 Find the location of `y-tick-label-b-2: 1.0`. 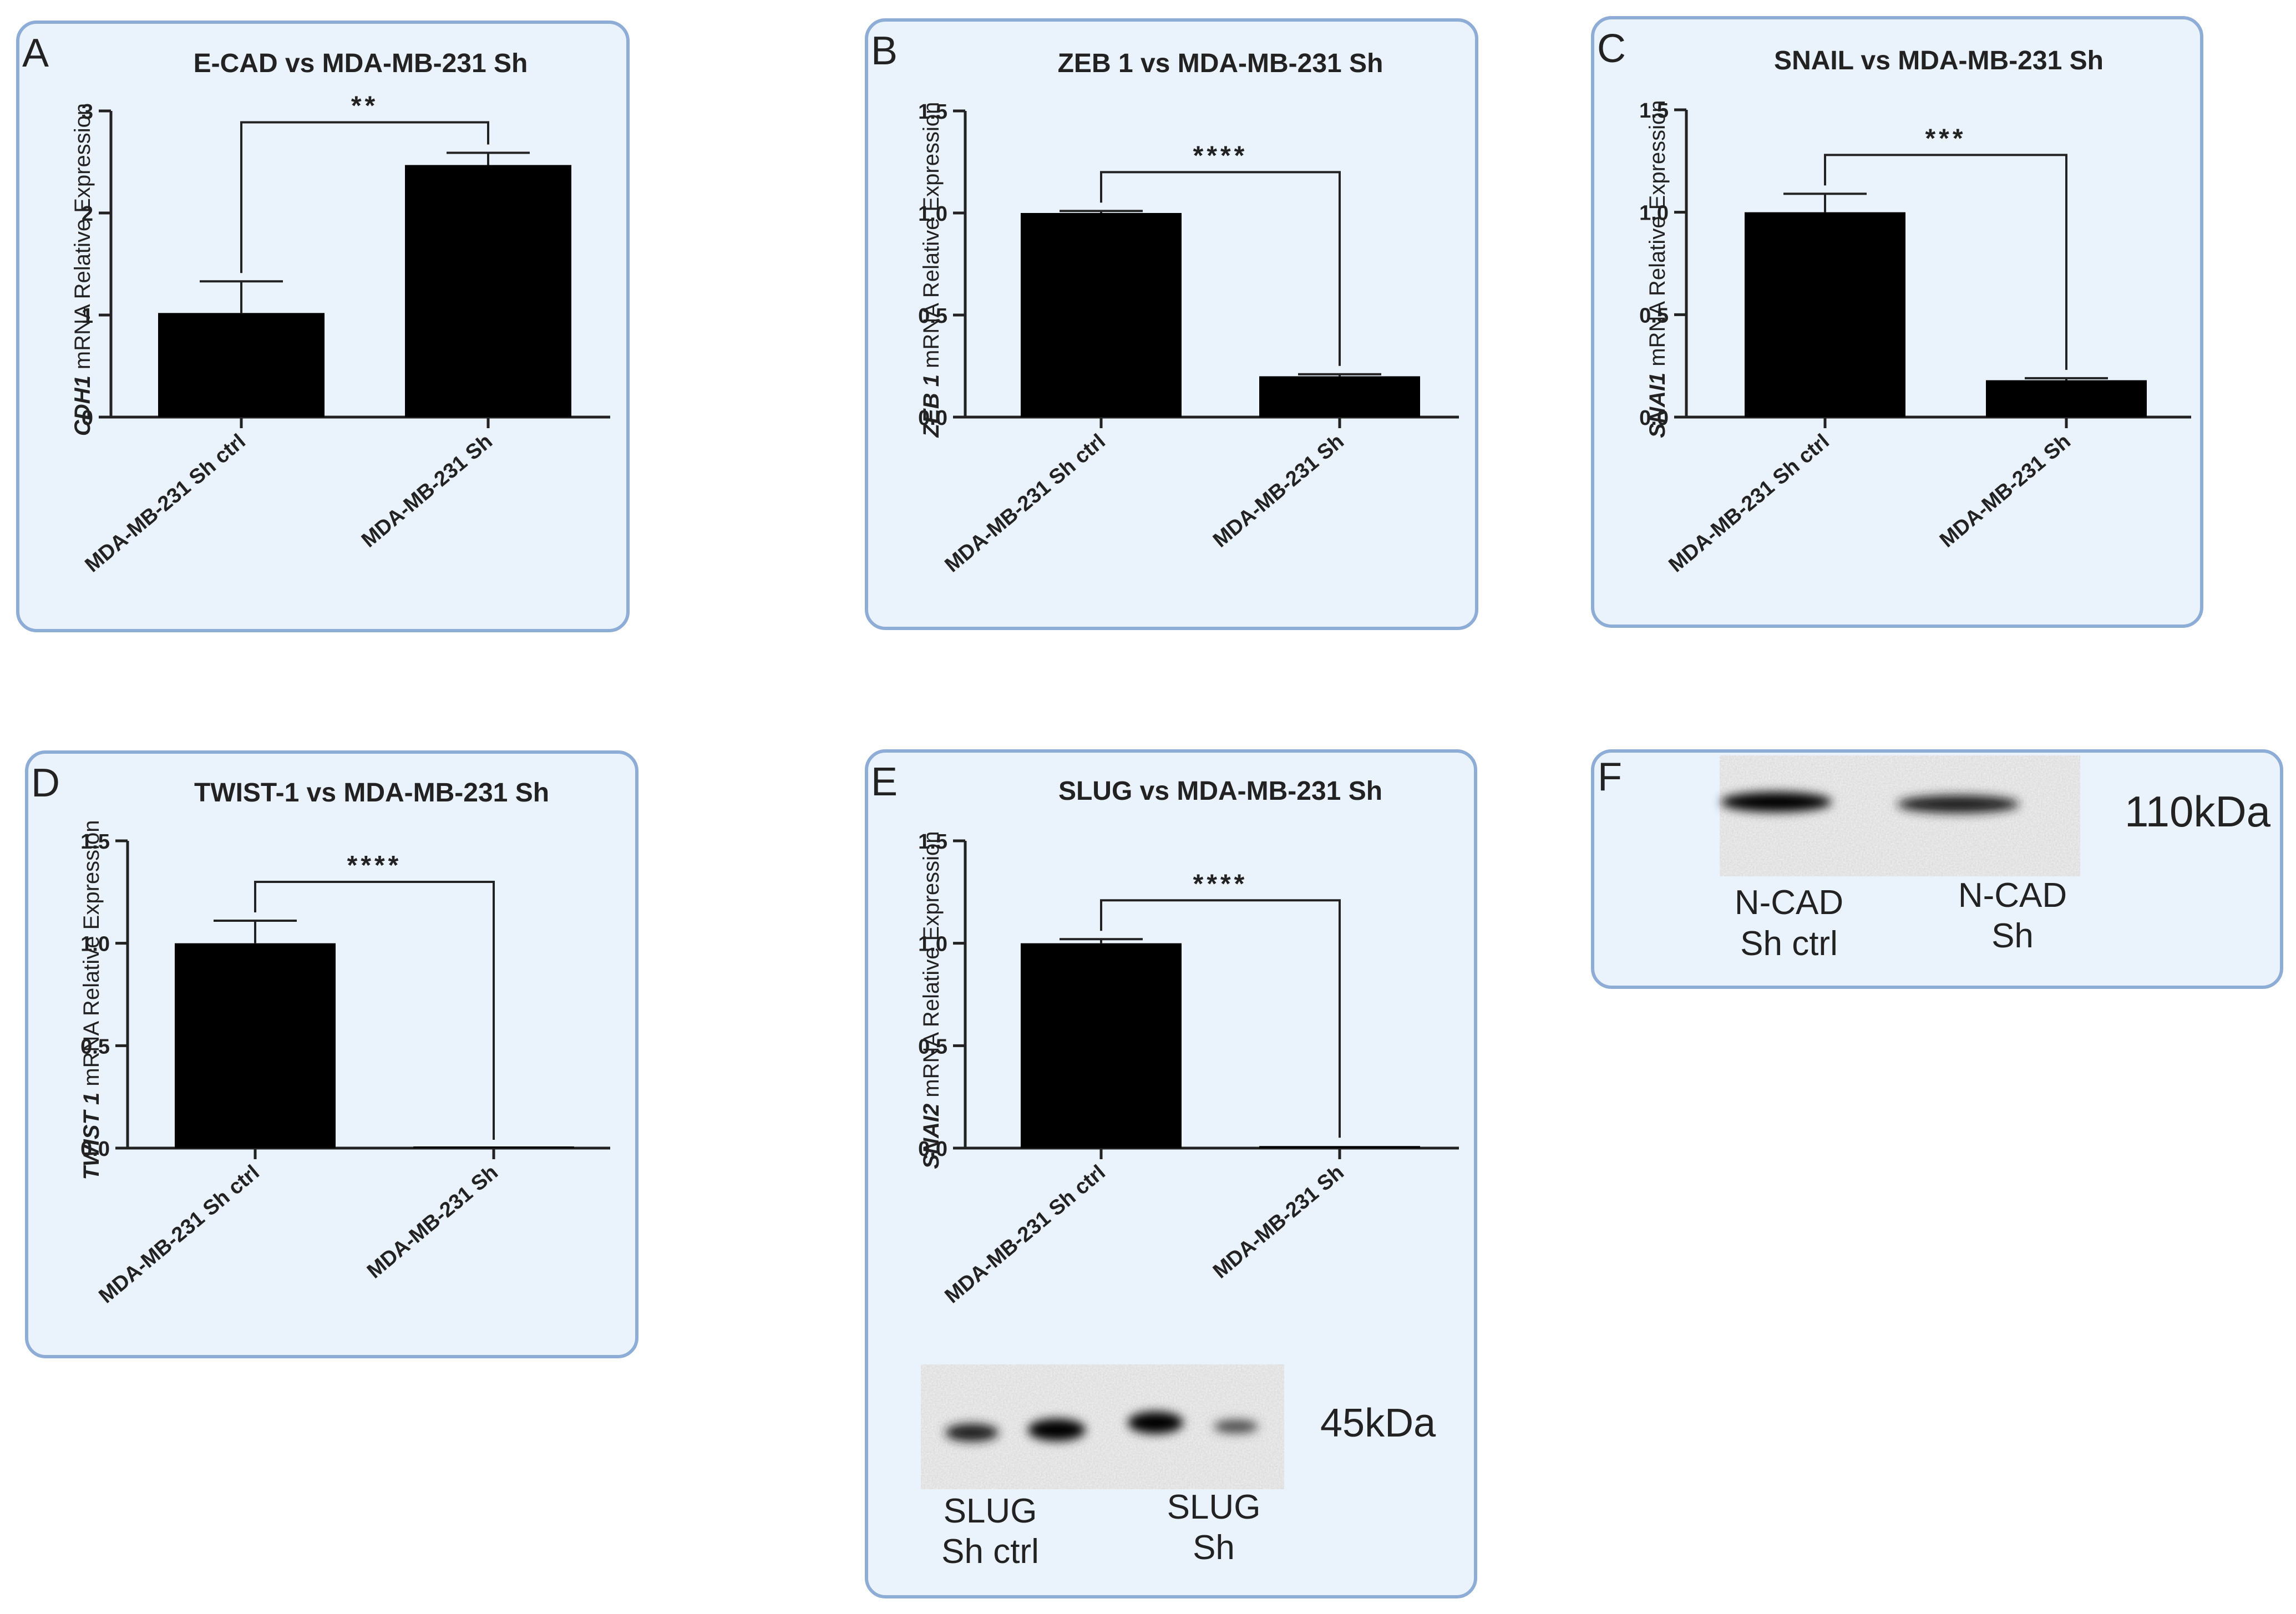

y-tick-label-b-2: 1.0 is located at coordinates (932, 214).